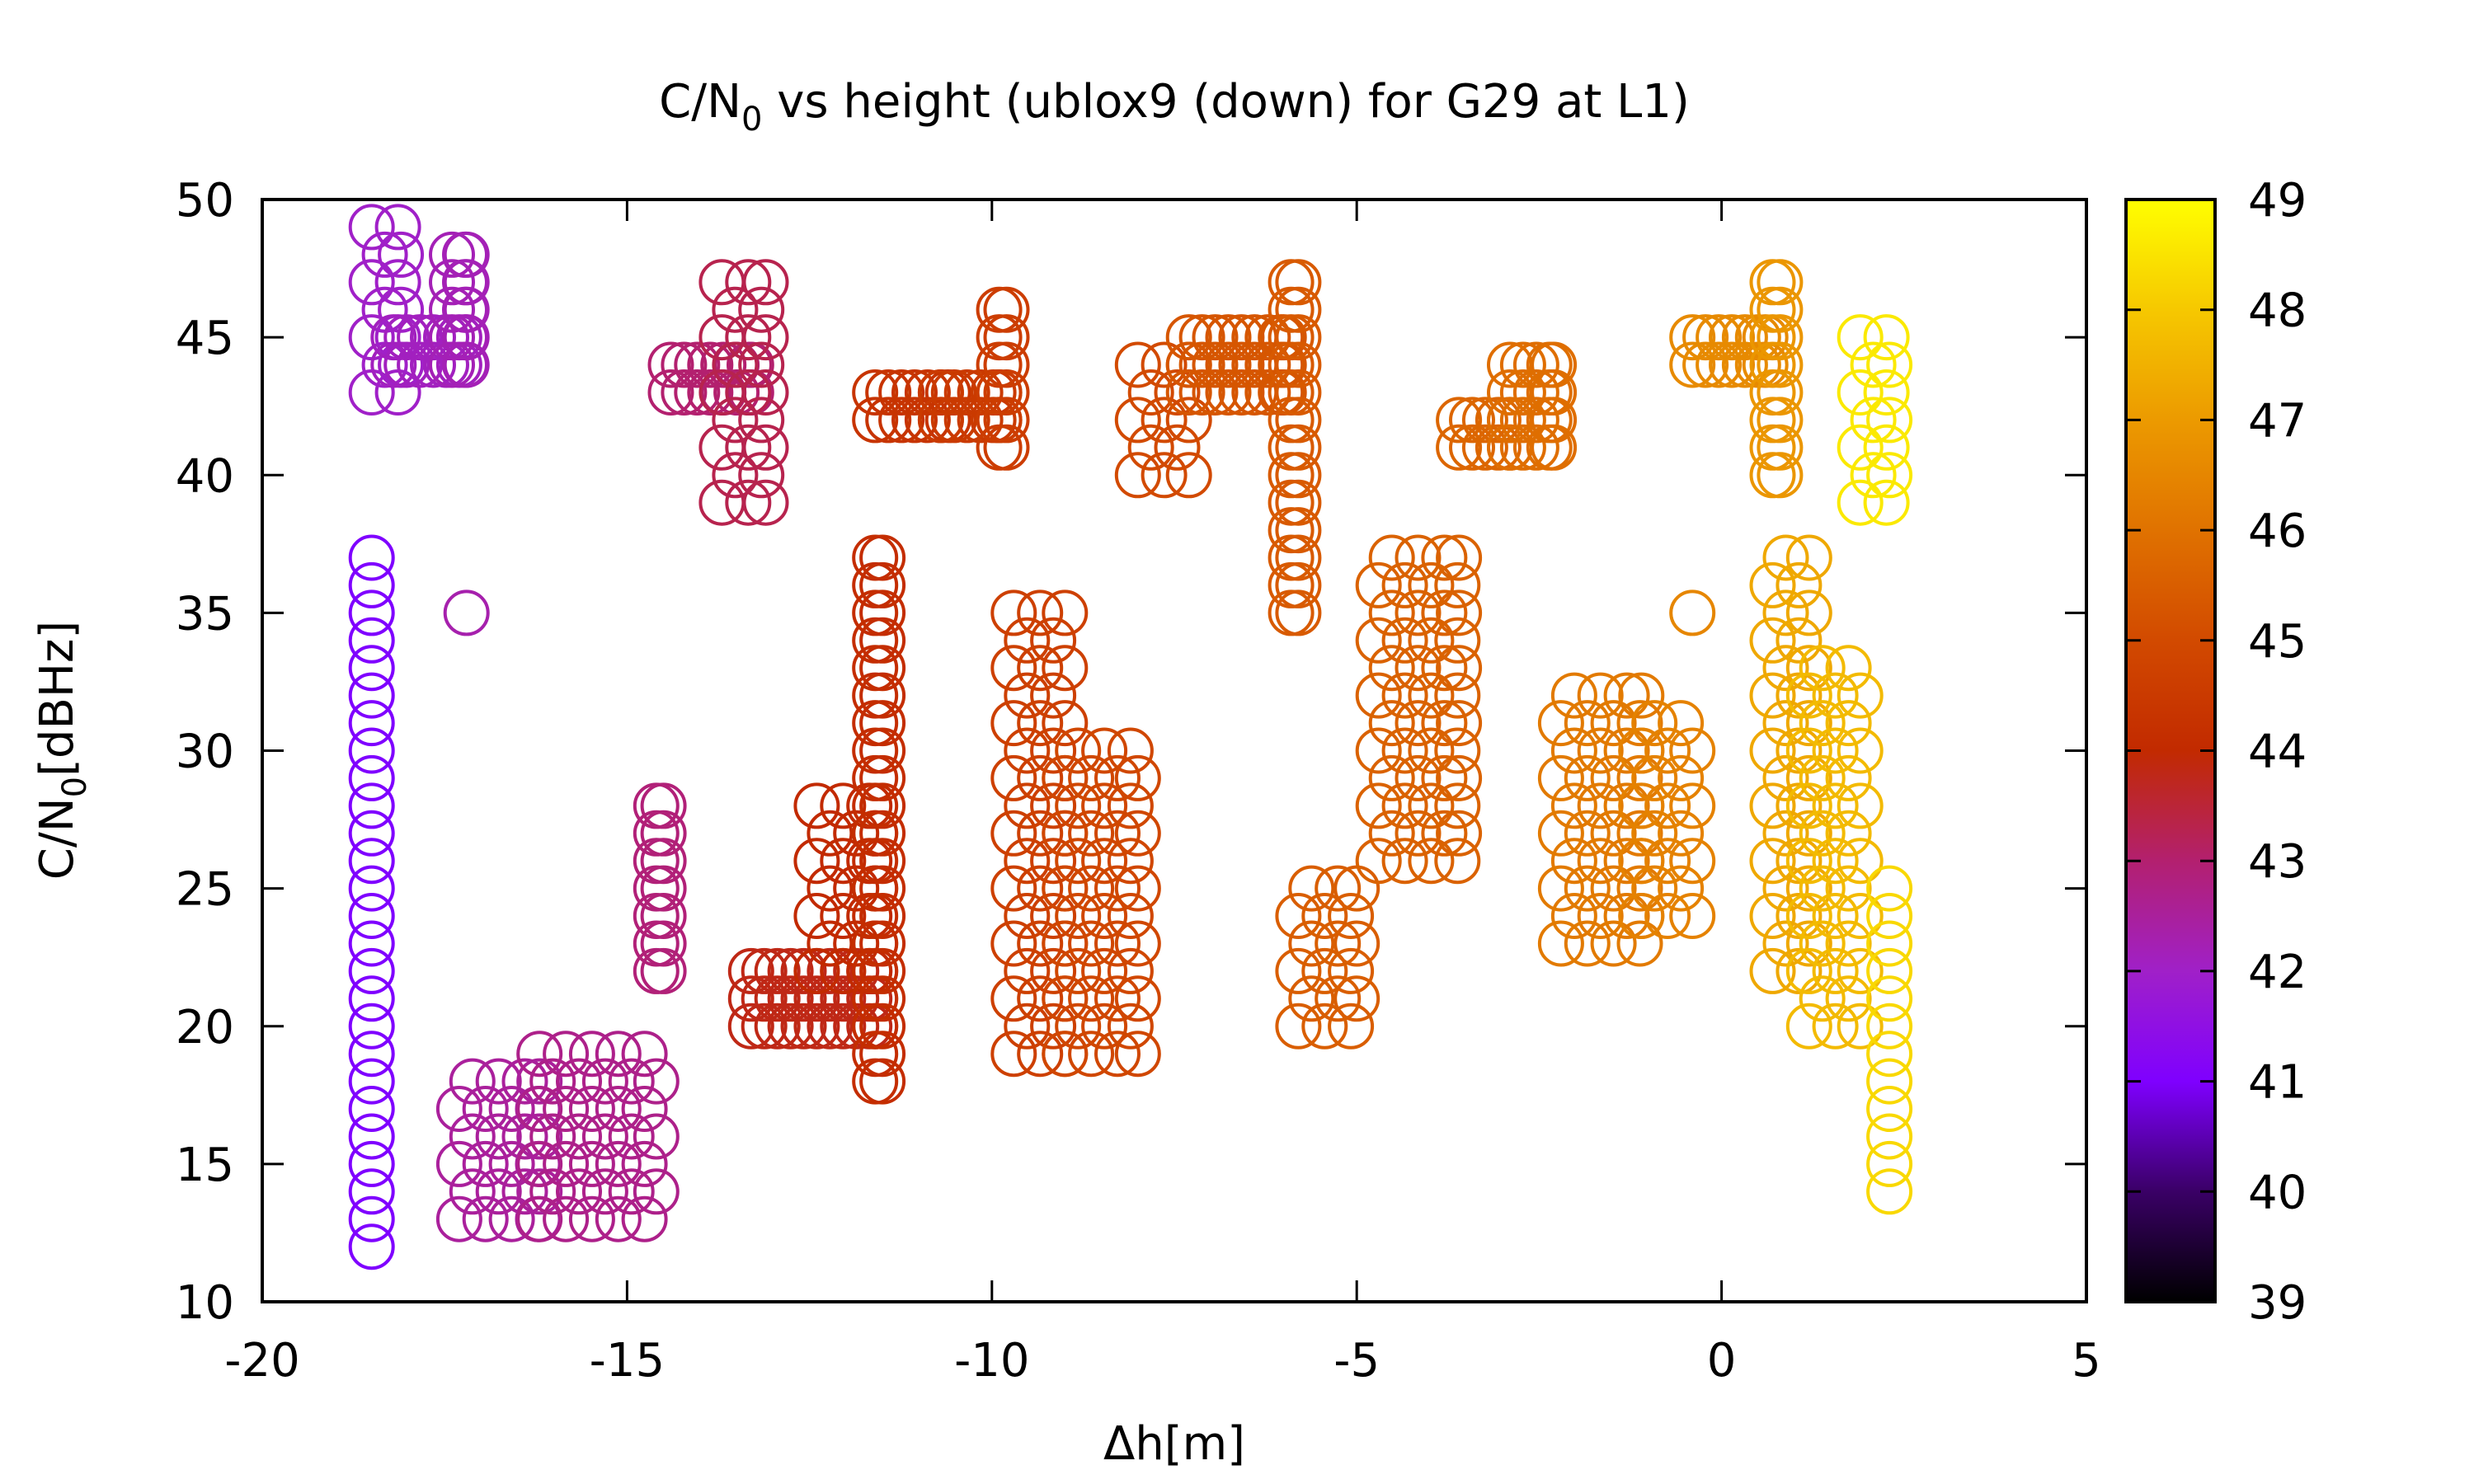 The width and height of the screenshot is (2474, 1484). Describe the element at coordinates (2216, 752) in the screenshot. I see `colorbar-ticks: 39 40 41 42 43 44 45 46 47 48 49` at that location.